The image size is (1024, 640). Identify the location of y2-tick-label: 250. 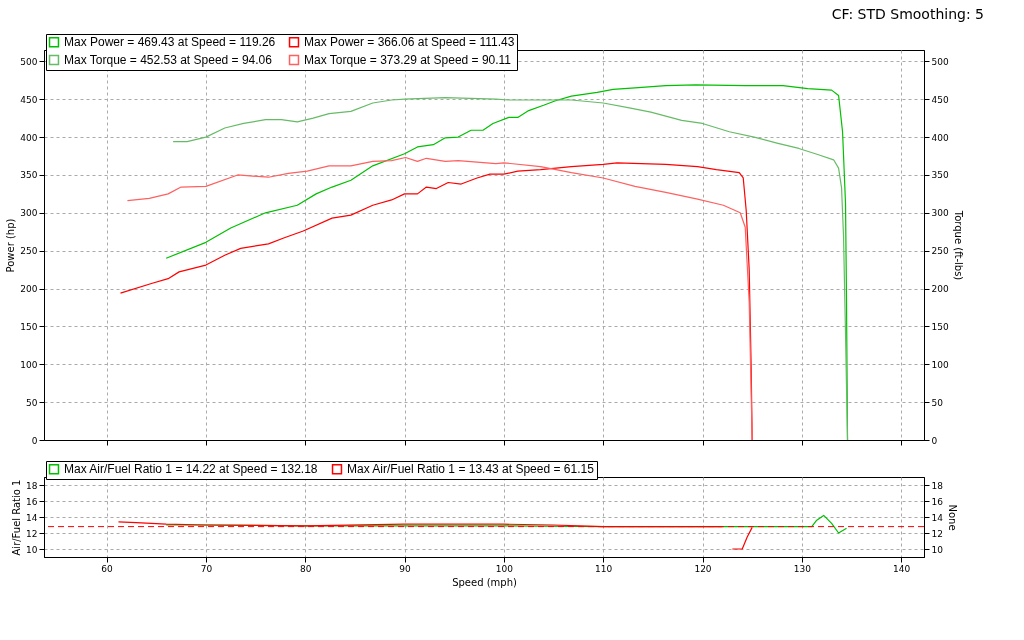
(940, 251).